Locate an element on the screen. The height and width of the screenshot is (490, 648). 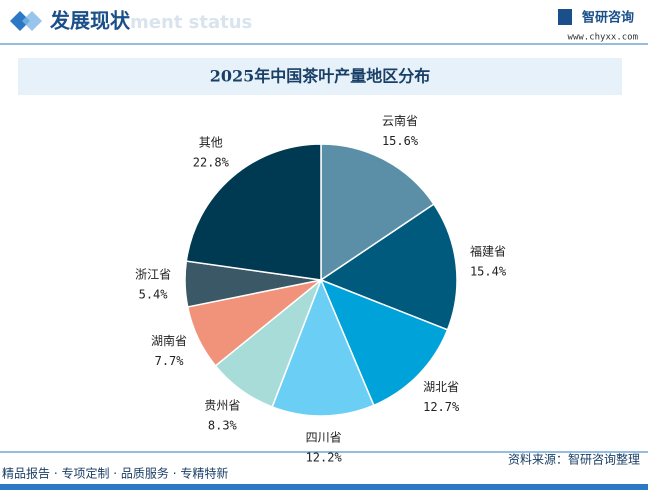
slice-label: 浙江省 is located at coordinates (153, 275).